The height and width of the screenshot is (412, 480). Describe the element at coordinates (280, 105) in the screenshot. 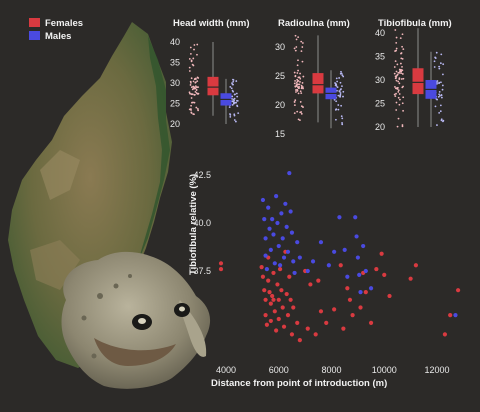

I see `y-tick-label: 20` at that location.